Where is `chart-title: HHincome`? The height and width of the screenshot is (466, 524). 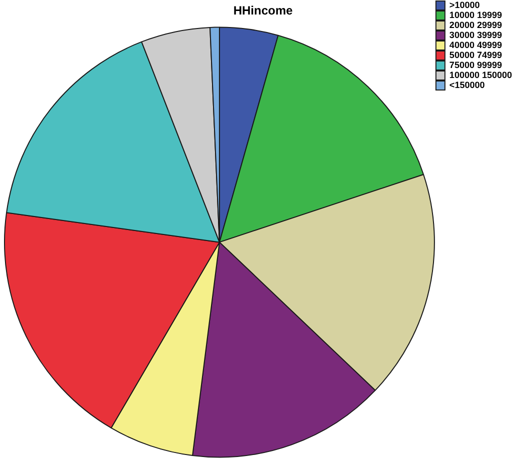
chart-title: HHincome is located at coordinates (263, 11).